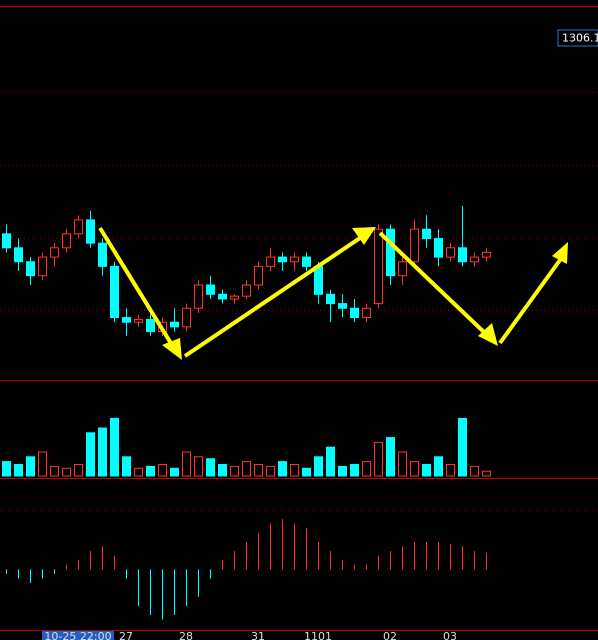  Describe the element at coordinates (390, 635) in the screenshot. I see `x-tick-label: 02` at that location.